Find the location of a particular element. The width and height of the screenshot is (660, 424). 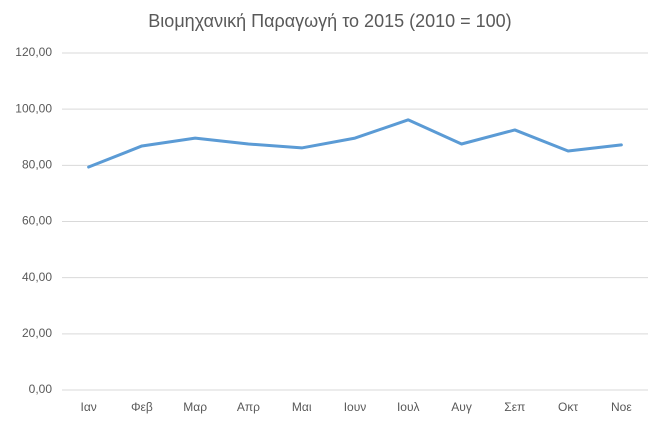

x-tick-label: Σεπ is located at coordinates (514, 407).